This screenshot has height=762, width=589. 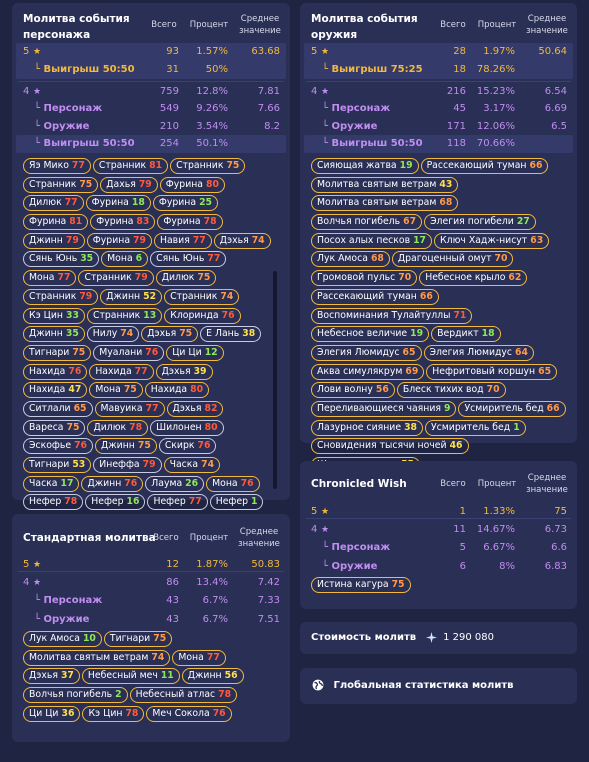 What do you see at coordinates (223, 334) in the screenshot?
I see `pull-chip-name: Е Лань` at bounding box center [223, 334].